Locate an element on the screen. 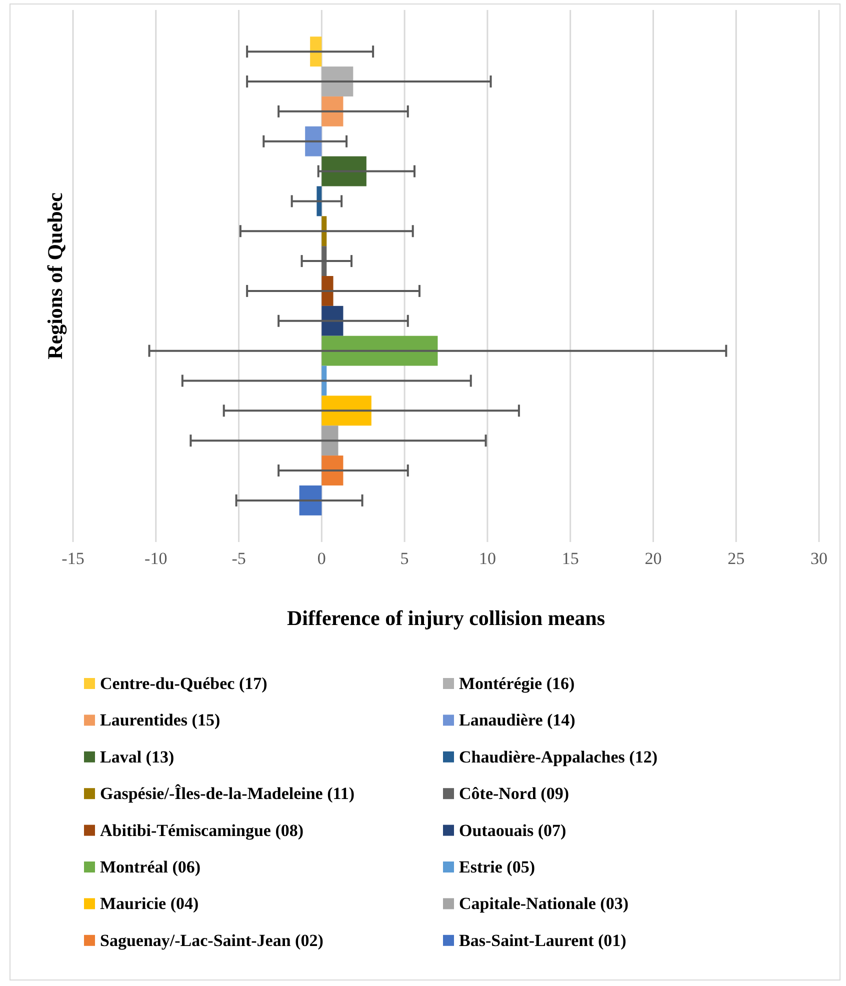 The height and width of the screenshot is (986, 846). legend-label: Laval (13) is located at coordinates (137, 756).